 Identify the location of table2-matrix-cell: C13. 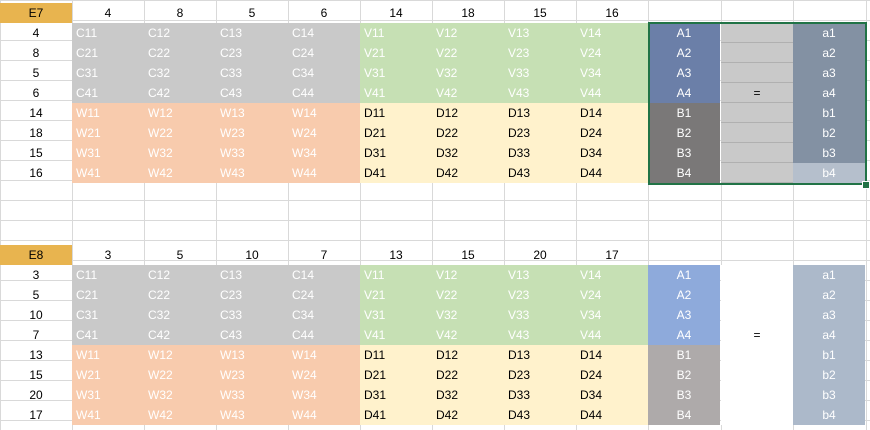
(252, 275).